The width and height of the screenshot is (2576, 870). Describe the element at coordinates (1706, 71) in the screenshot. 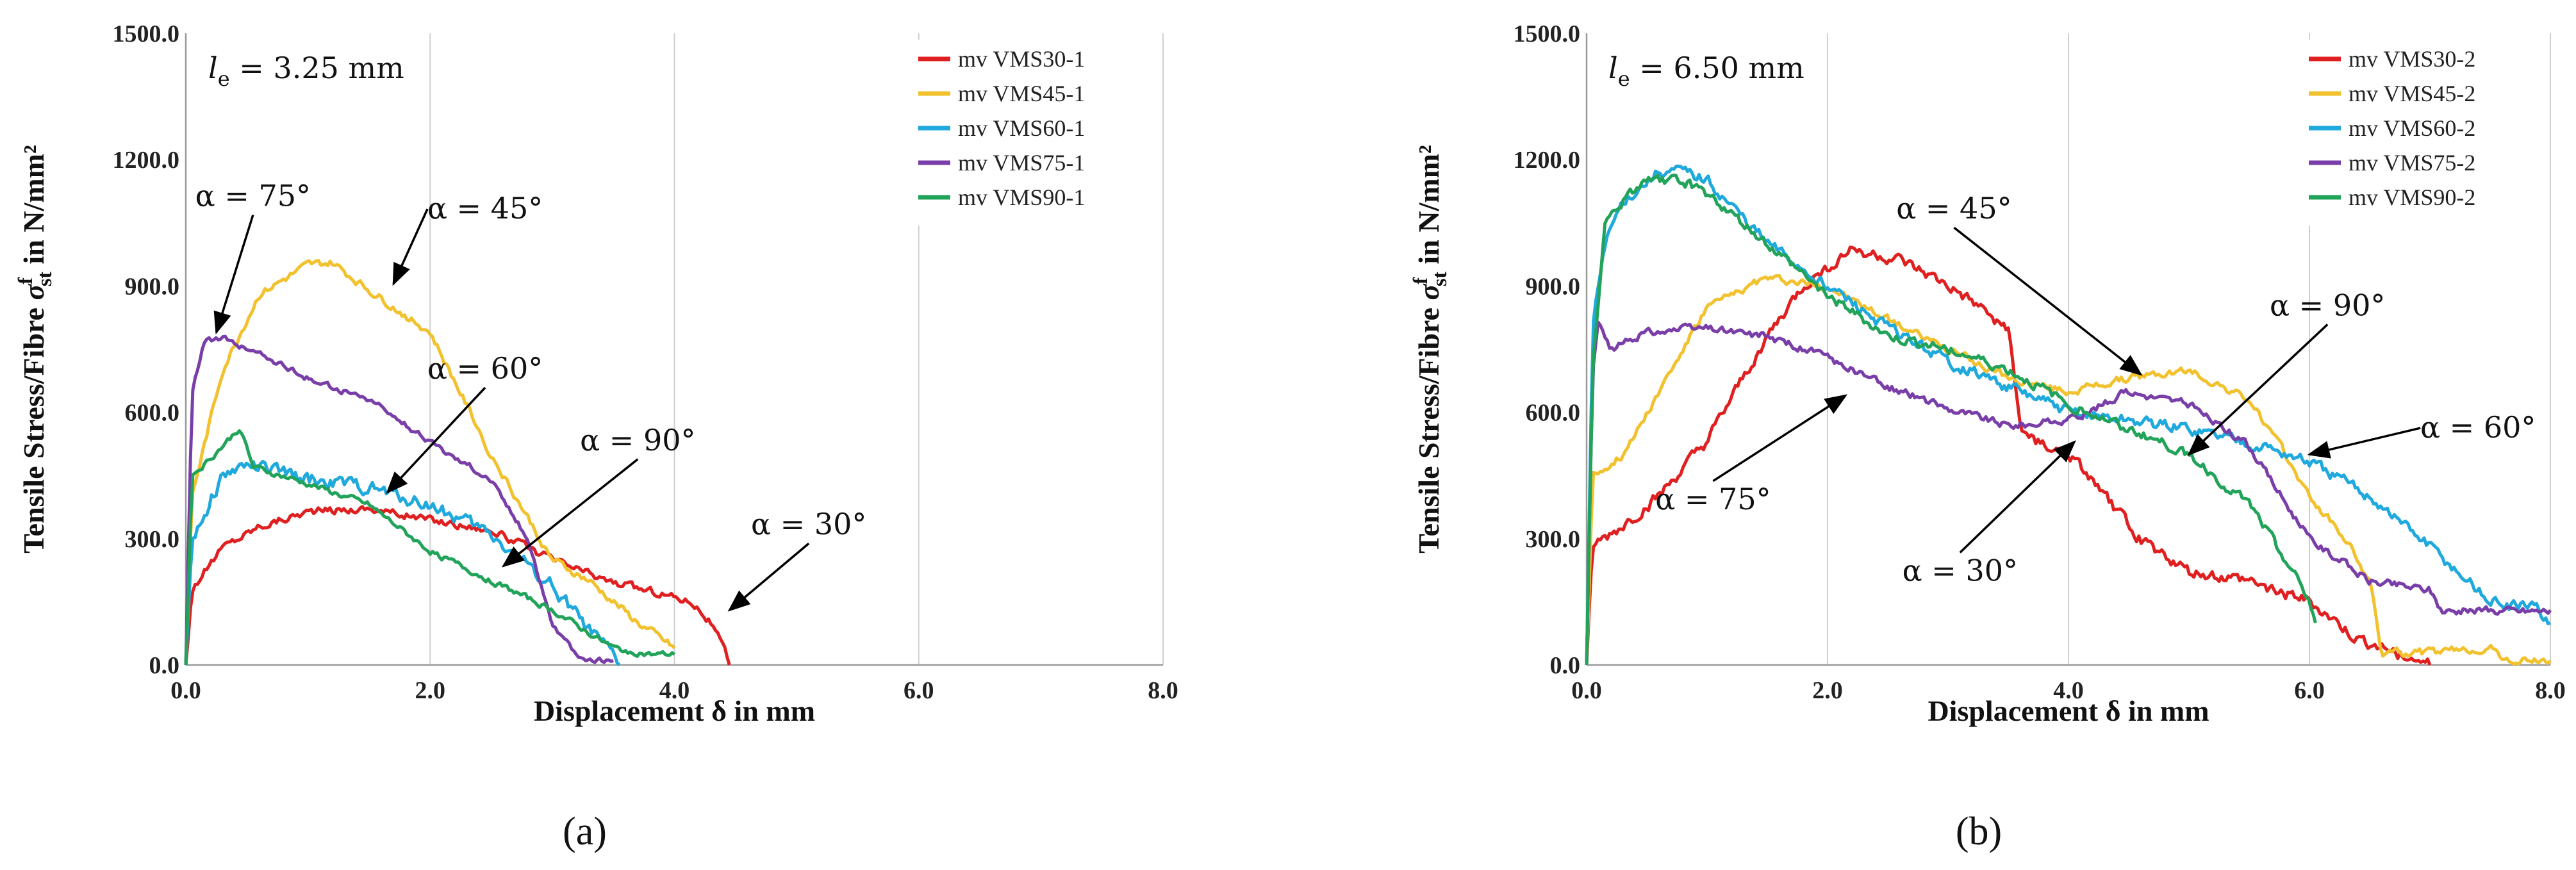

I see `embedded-length-label: le = 6.50 mm` at that location.